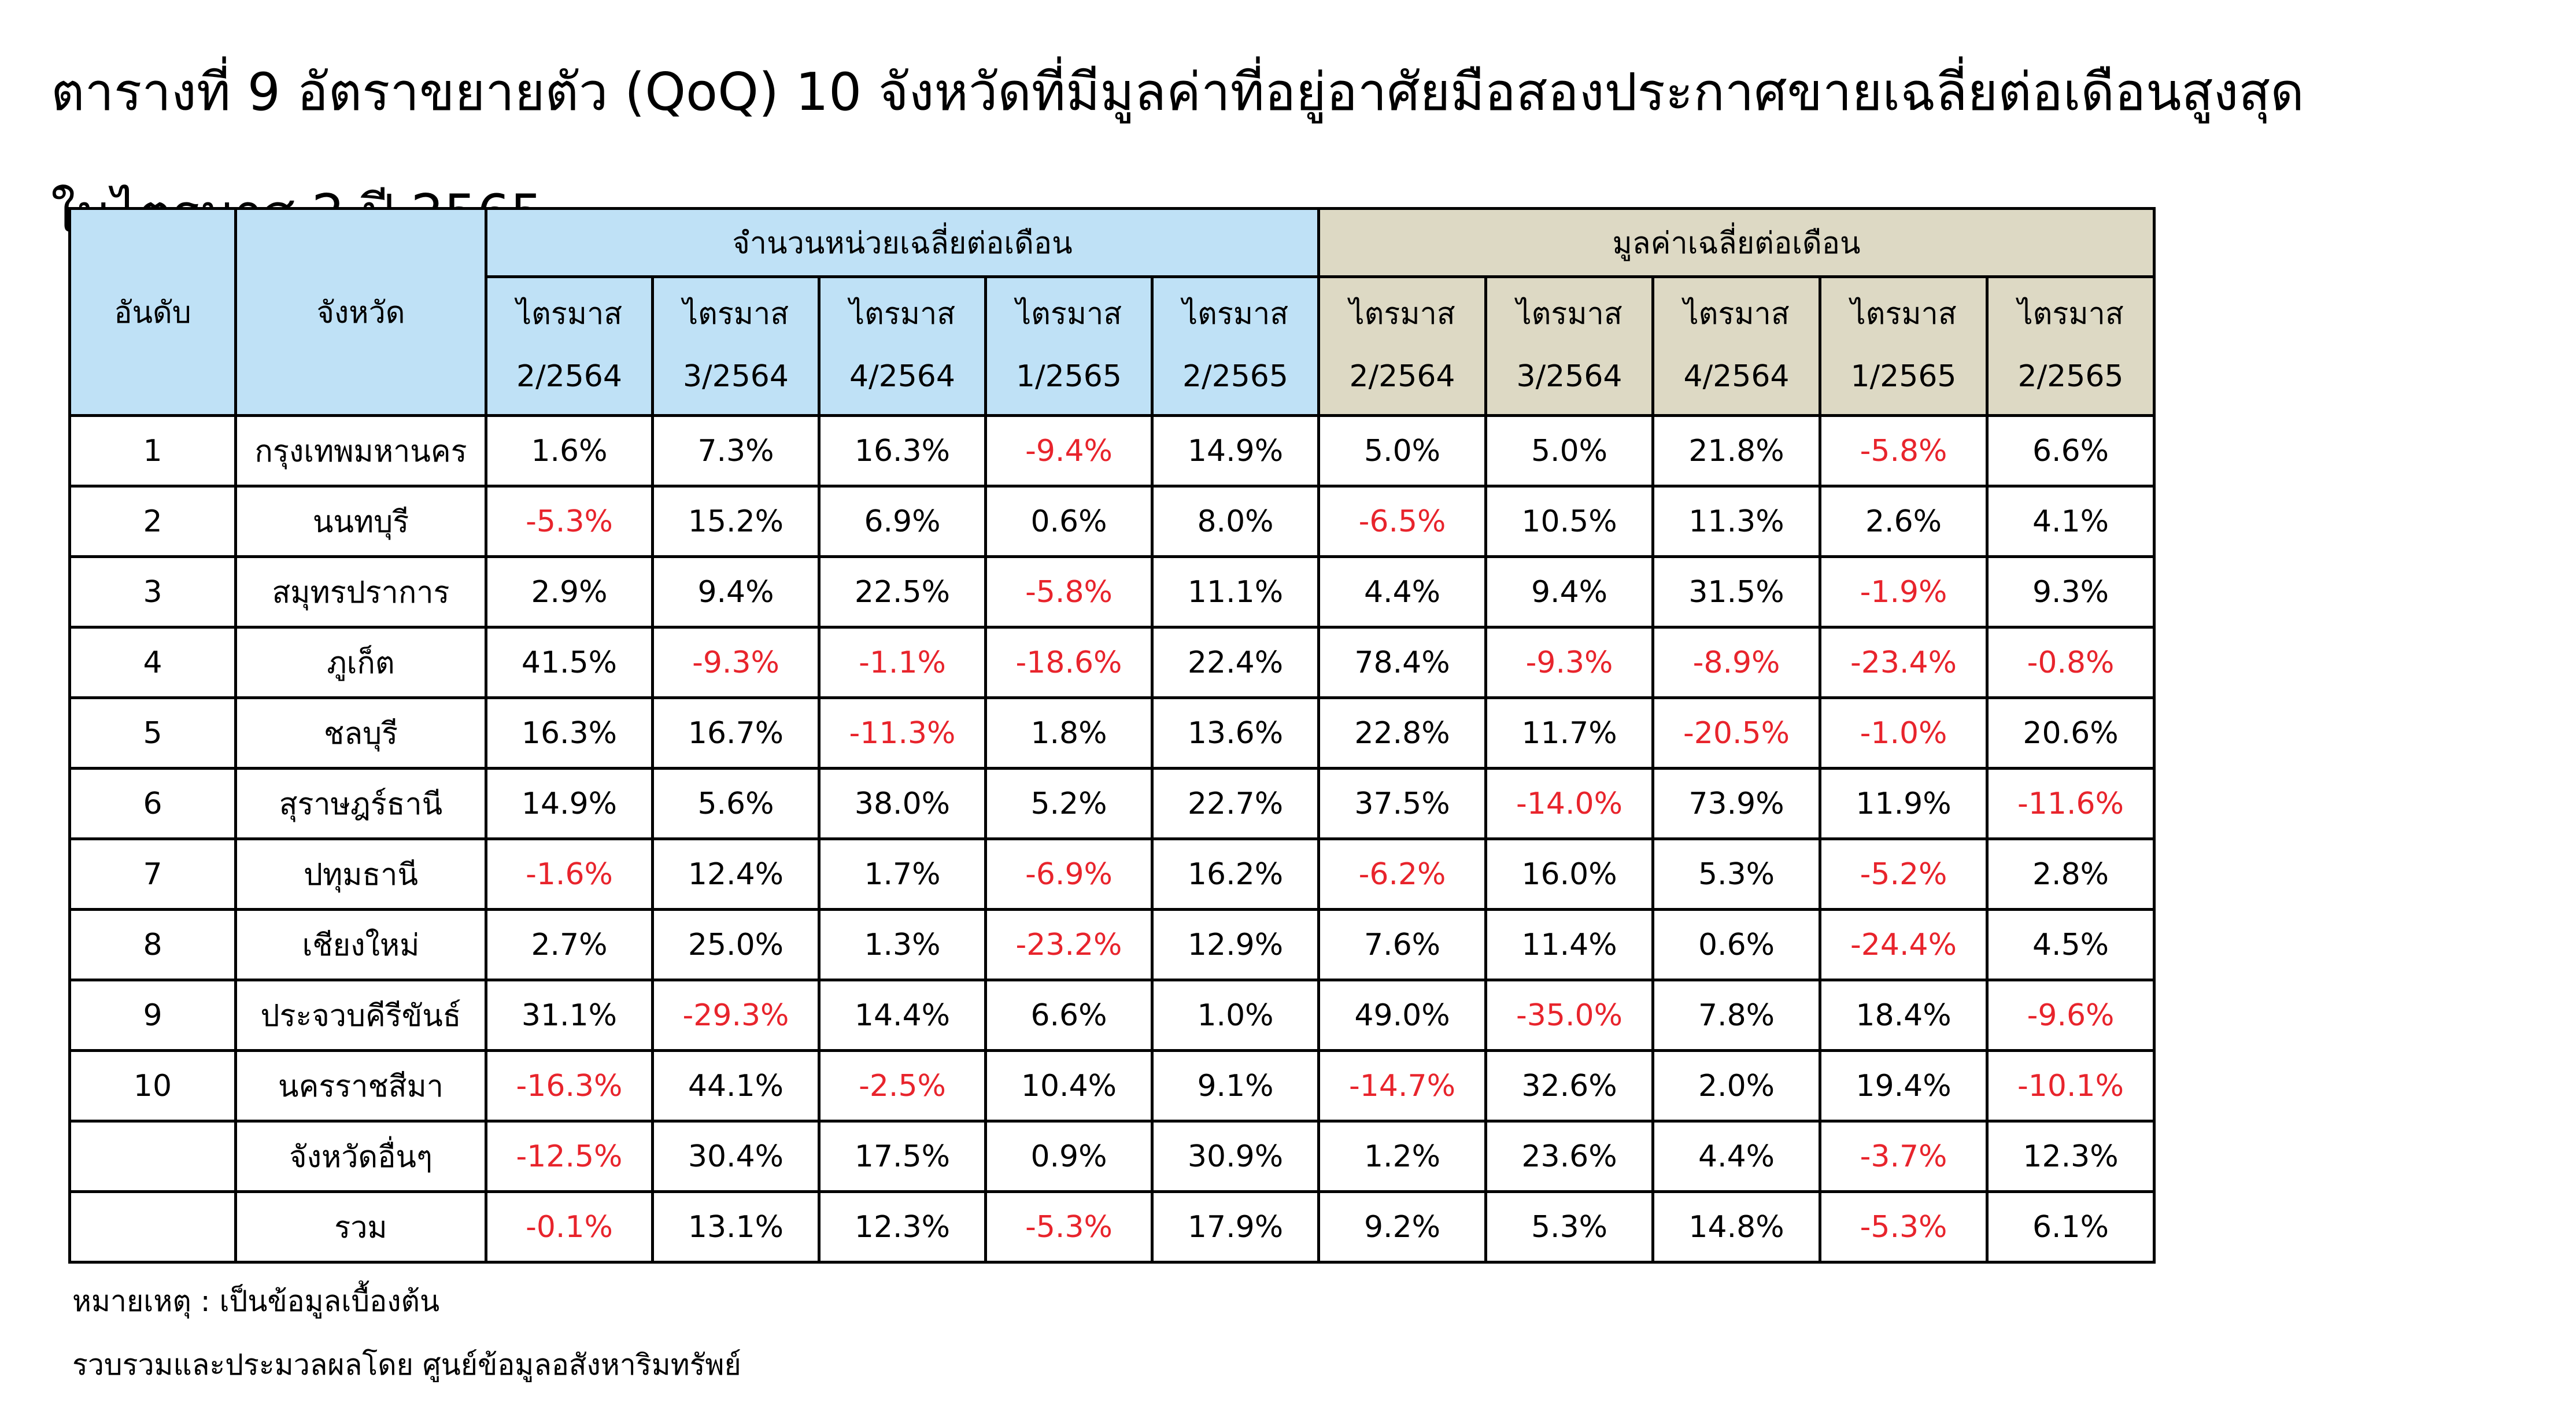 The height and width of the screenshot is (1414, 2576). I want to click on units-growth-cell: -23.2%, so click(1069, 944).